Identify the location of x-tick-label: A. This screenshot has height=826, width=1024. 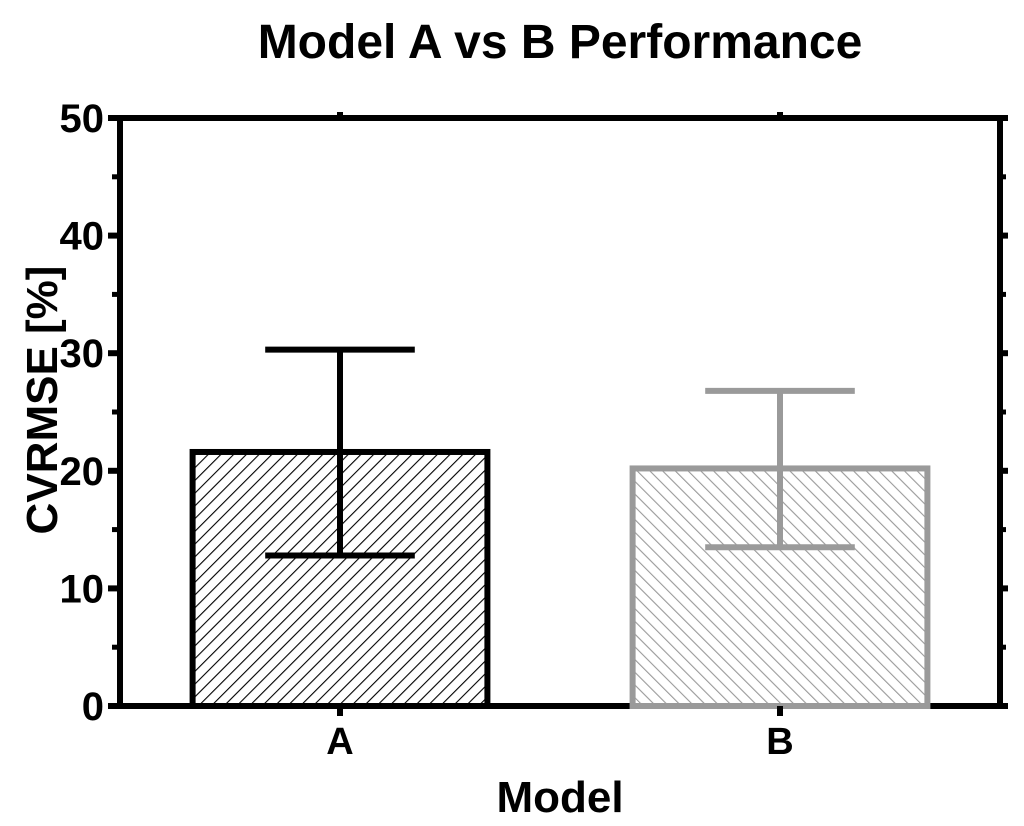
(339, 742).